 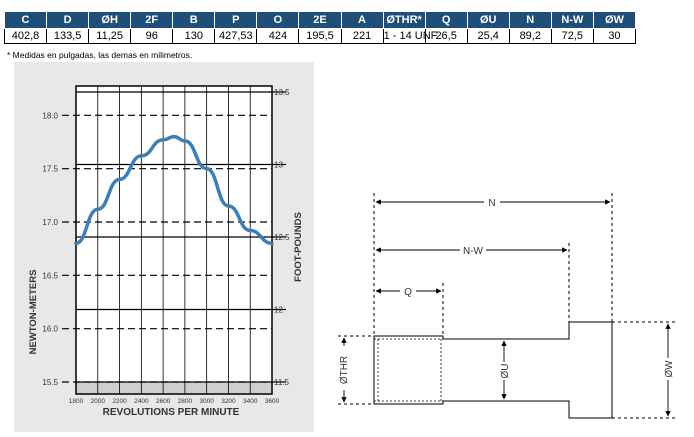 What do you see at coordinates (50, 115) in the screenshot?
I see `y-tick-label: 18.0` at bounding box center [50, 115].